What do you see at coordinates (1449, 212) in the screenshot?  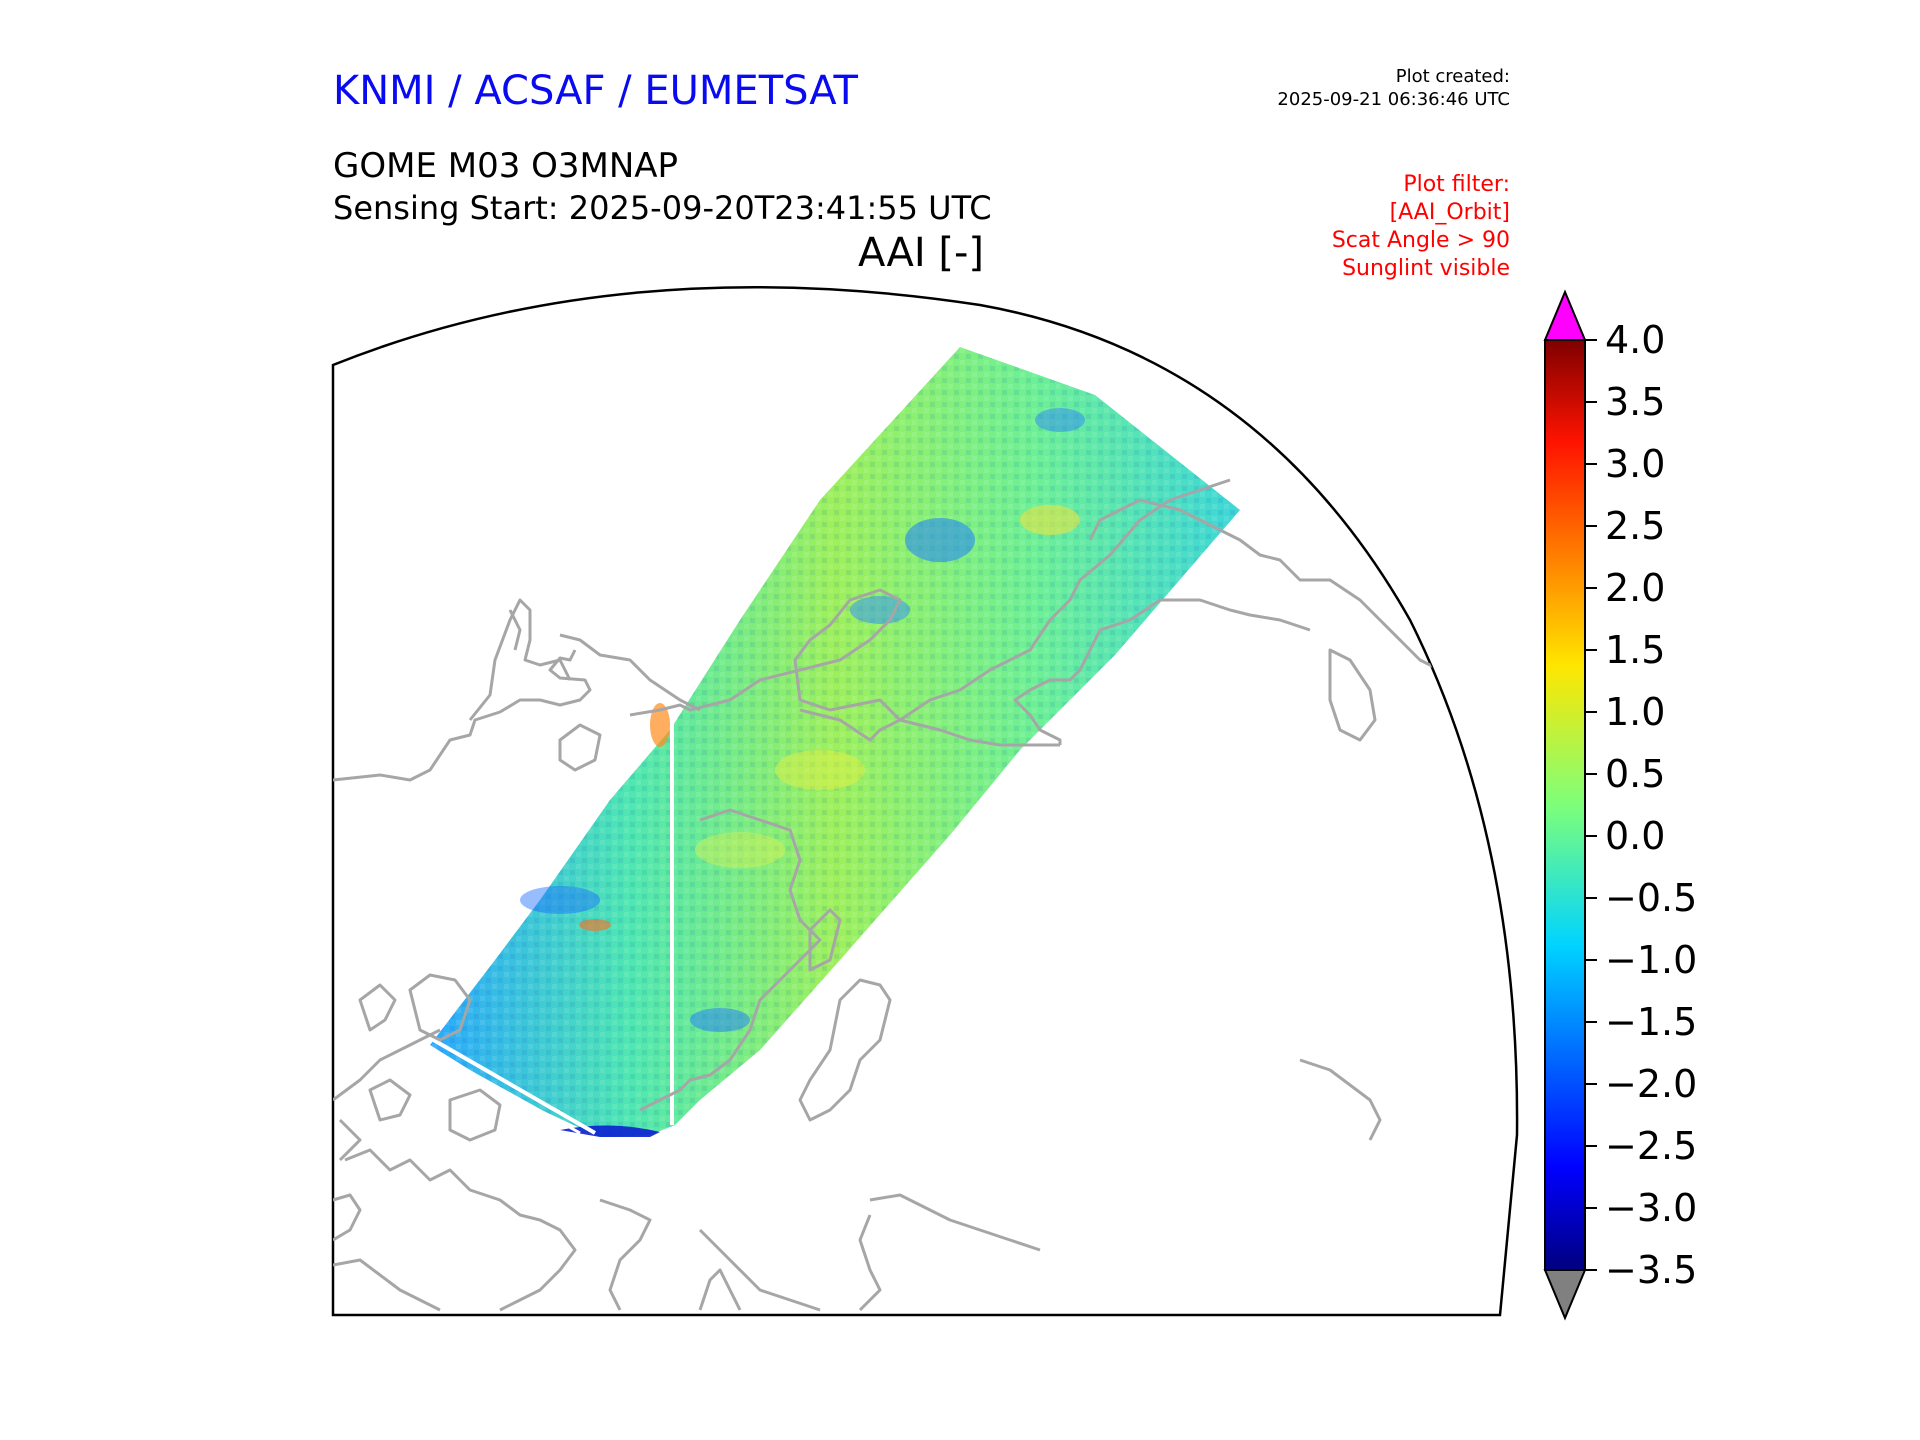 I see `plot-filter-line: [AAI_Orbit]` at bounding box center [1449, 212].